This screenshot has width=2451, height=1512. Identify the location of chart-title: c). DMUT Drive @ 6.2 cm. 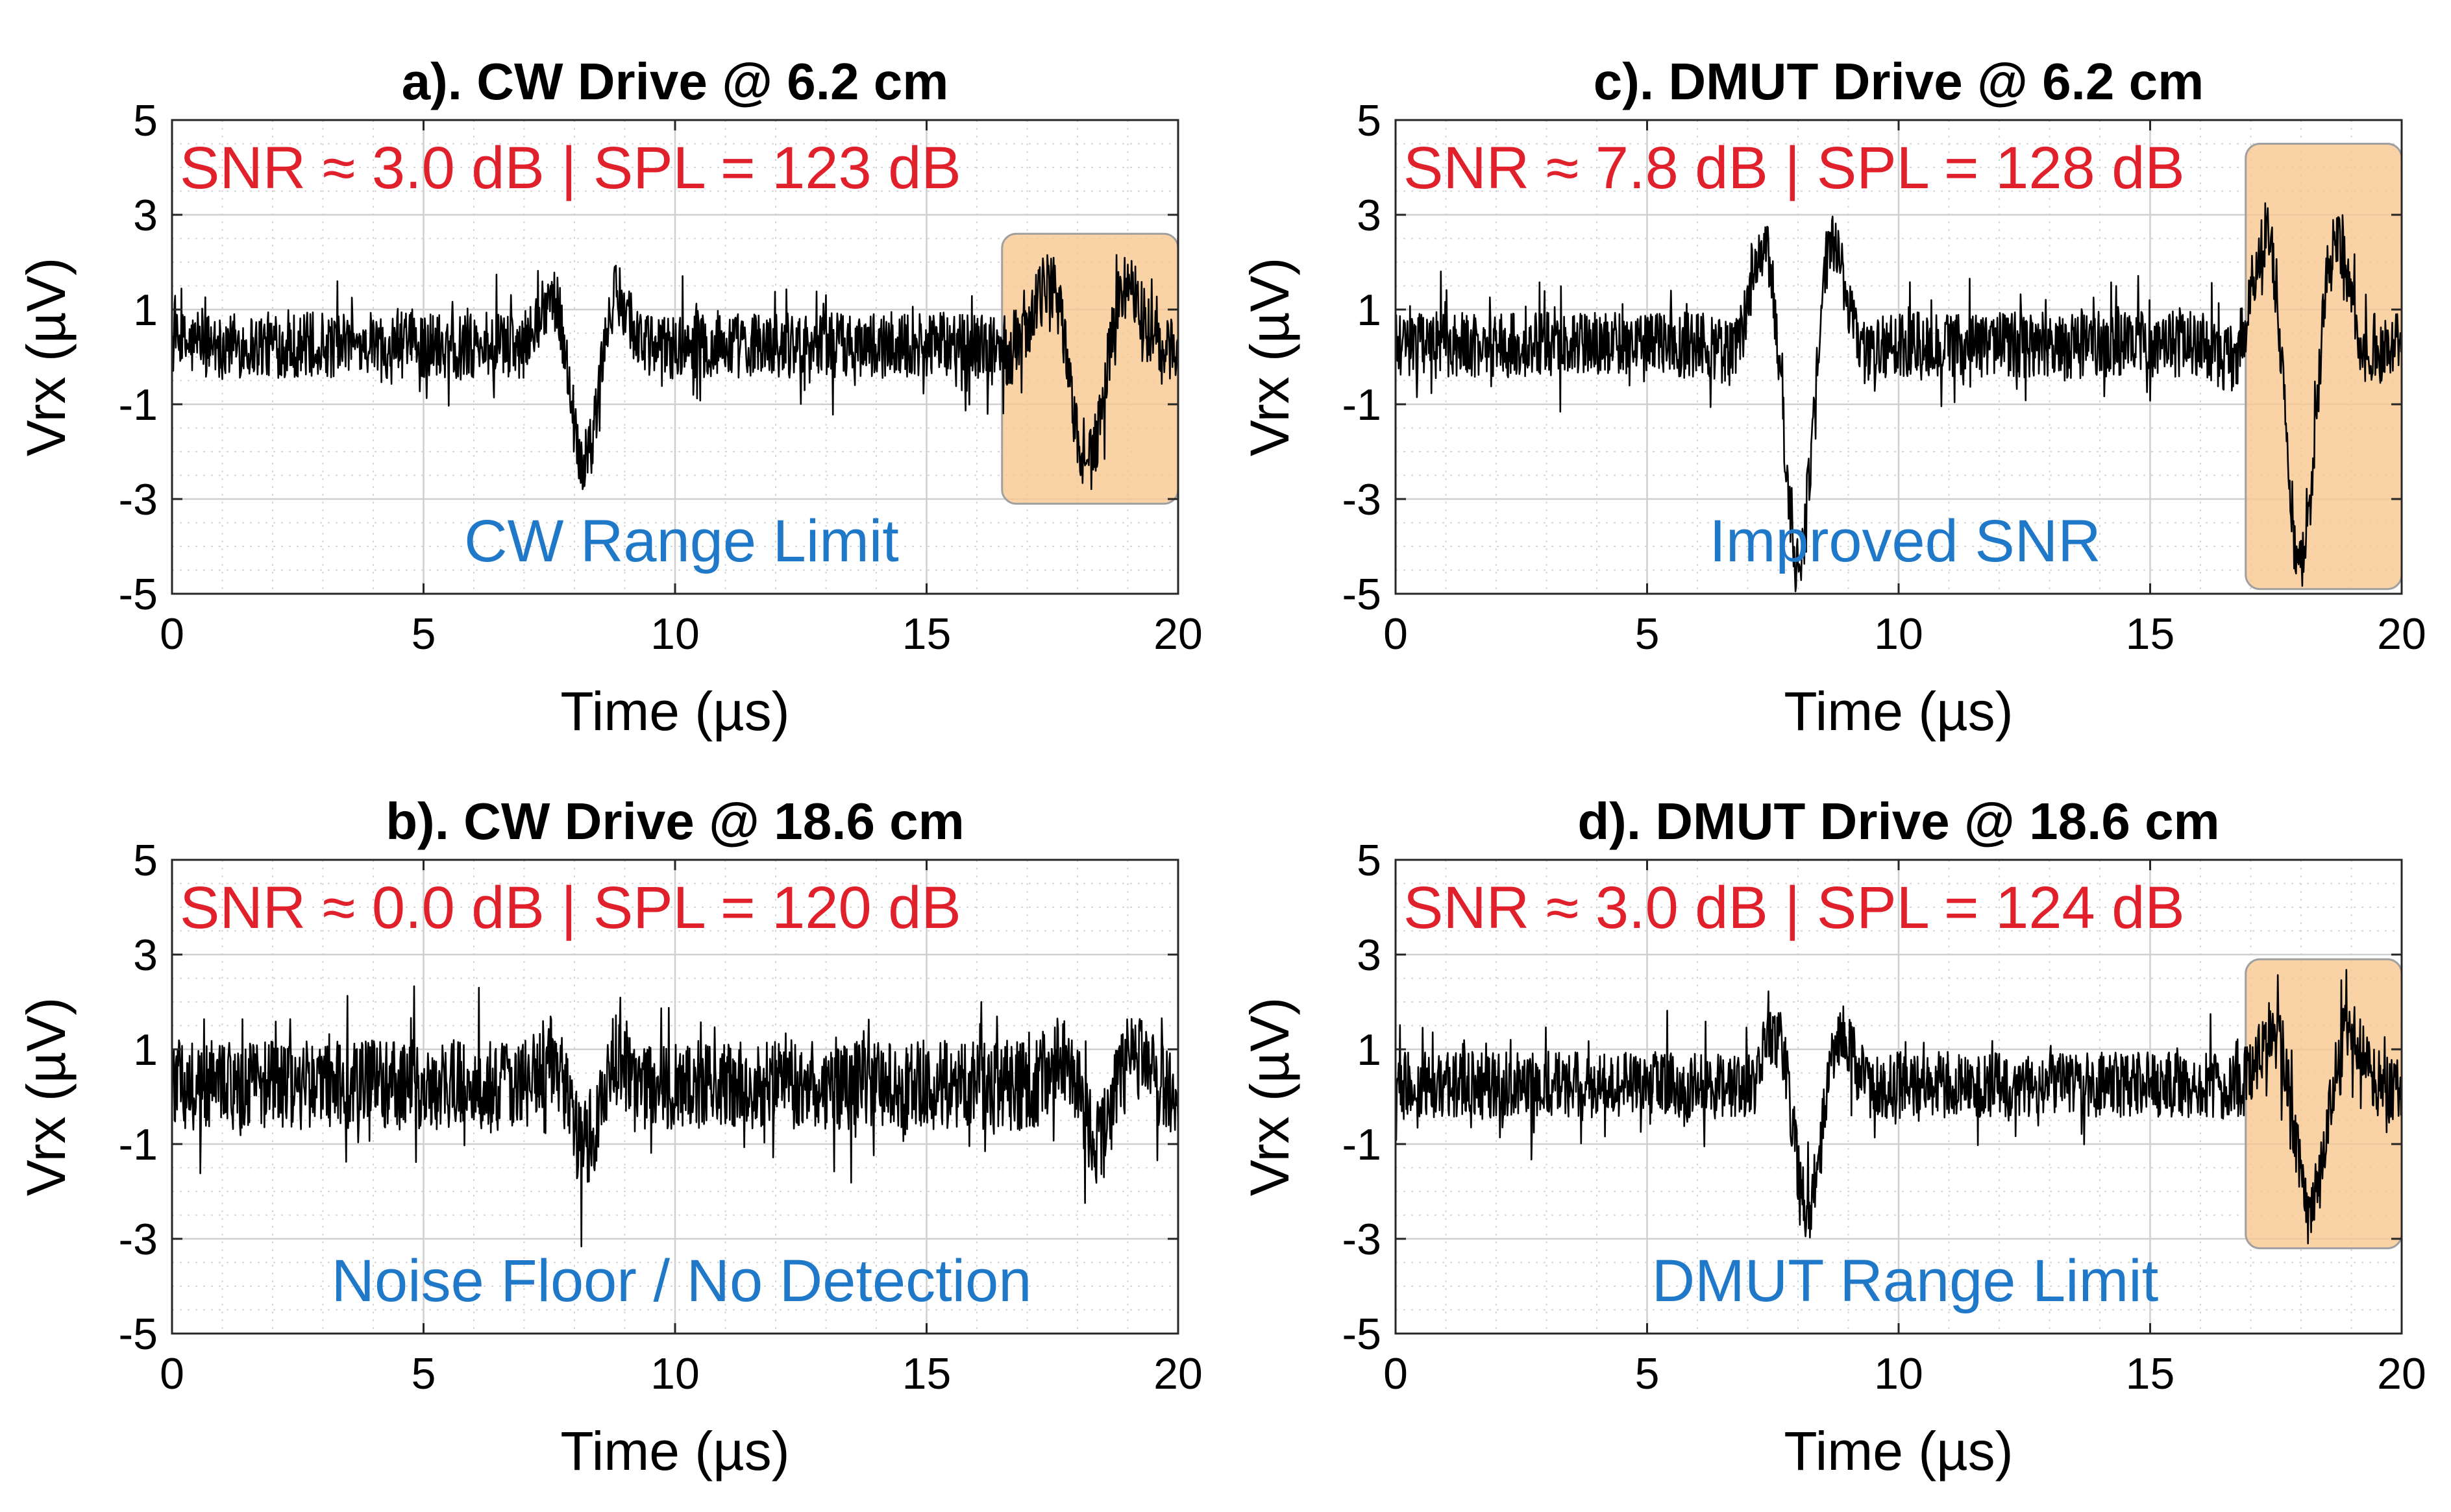
(1899, 81).